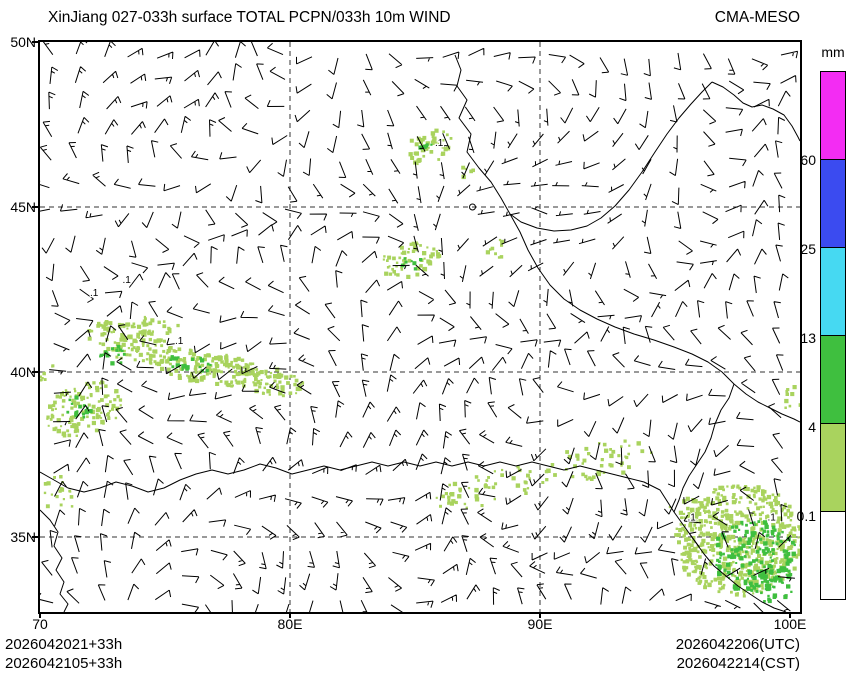  I want to click on y-axis-label: 50N, so click(23, 42).